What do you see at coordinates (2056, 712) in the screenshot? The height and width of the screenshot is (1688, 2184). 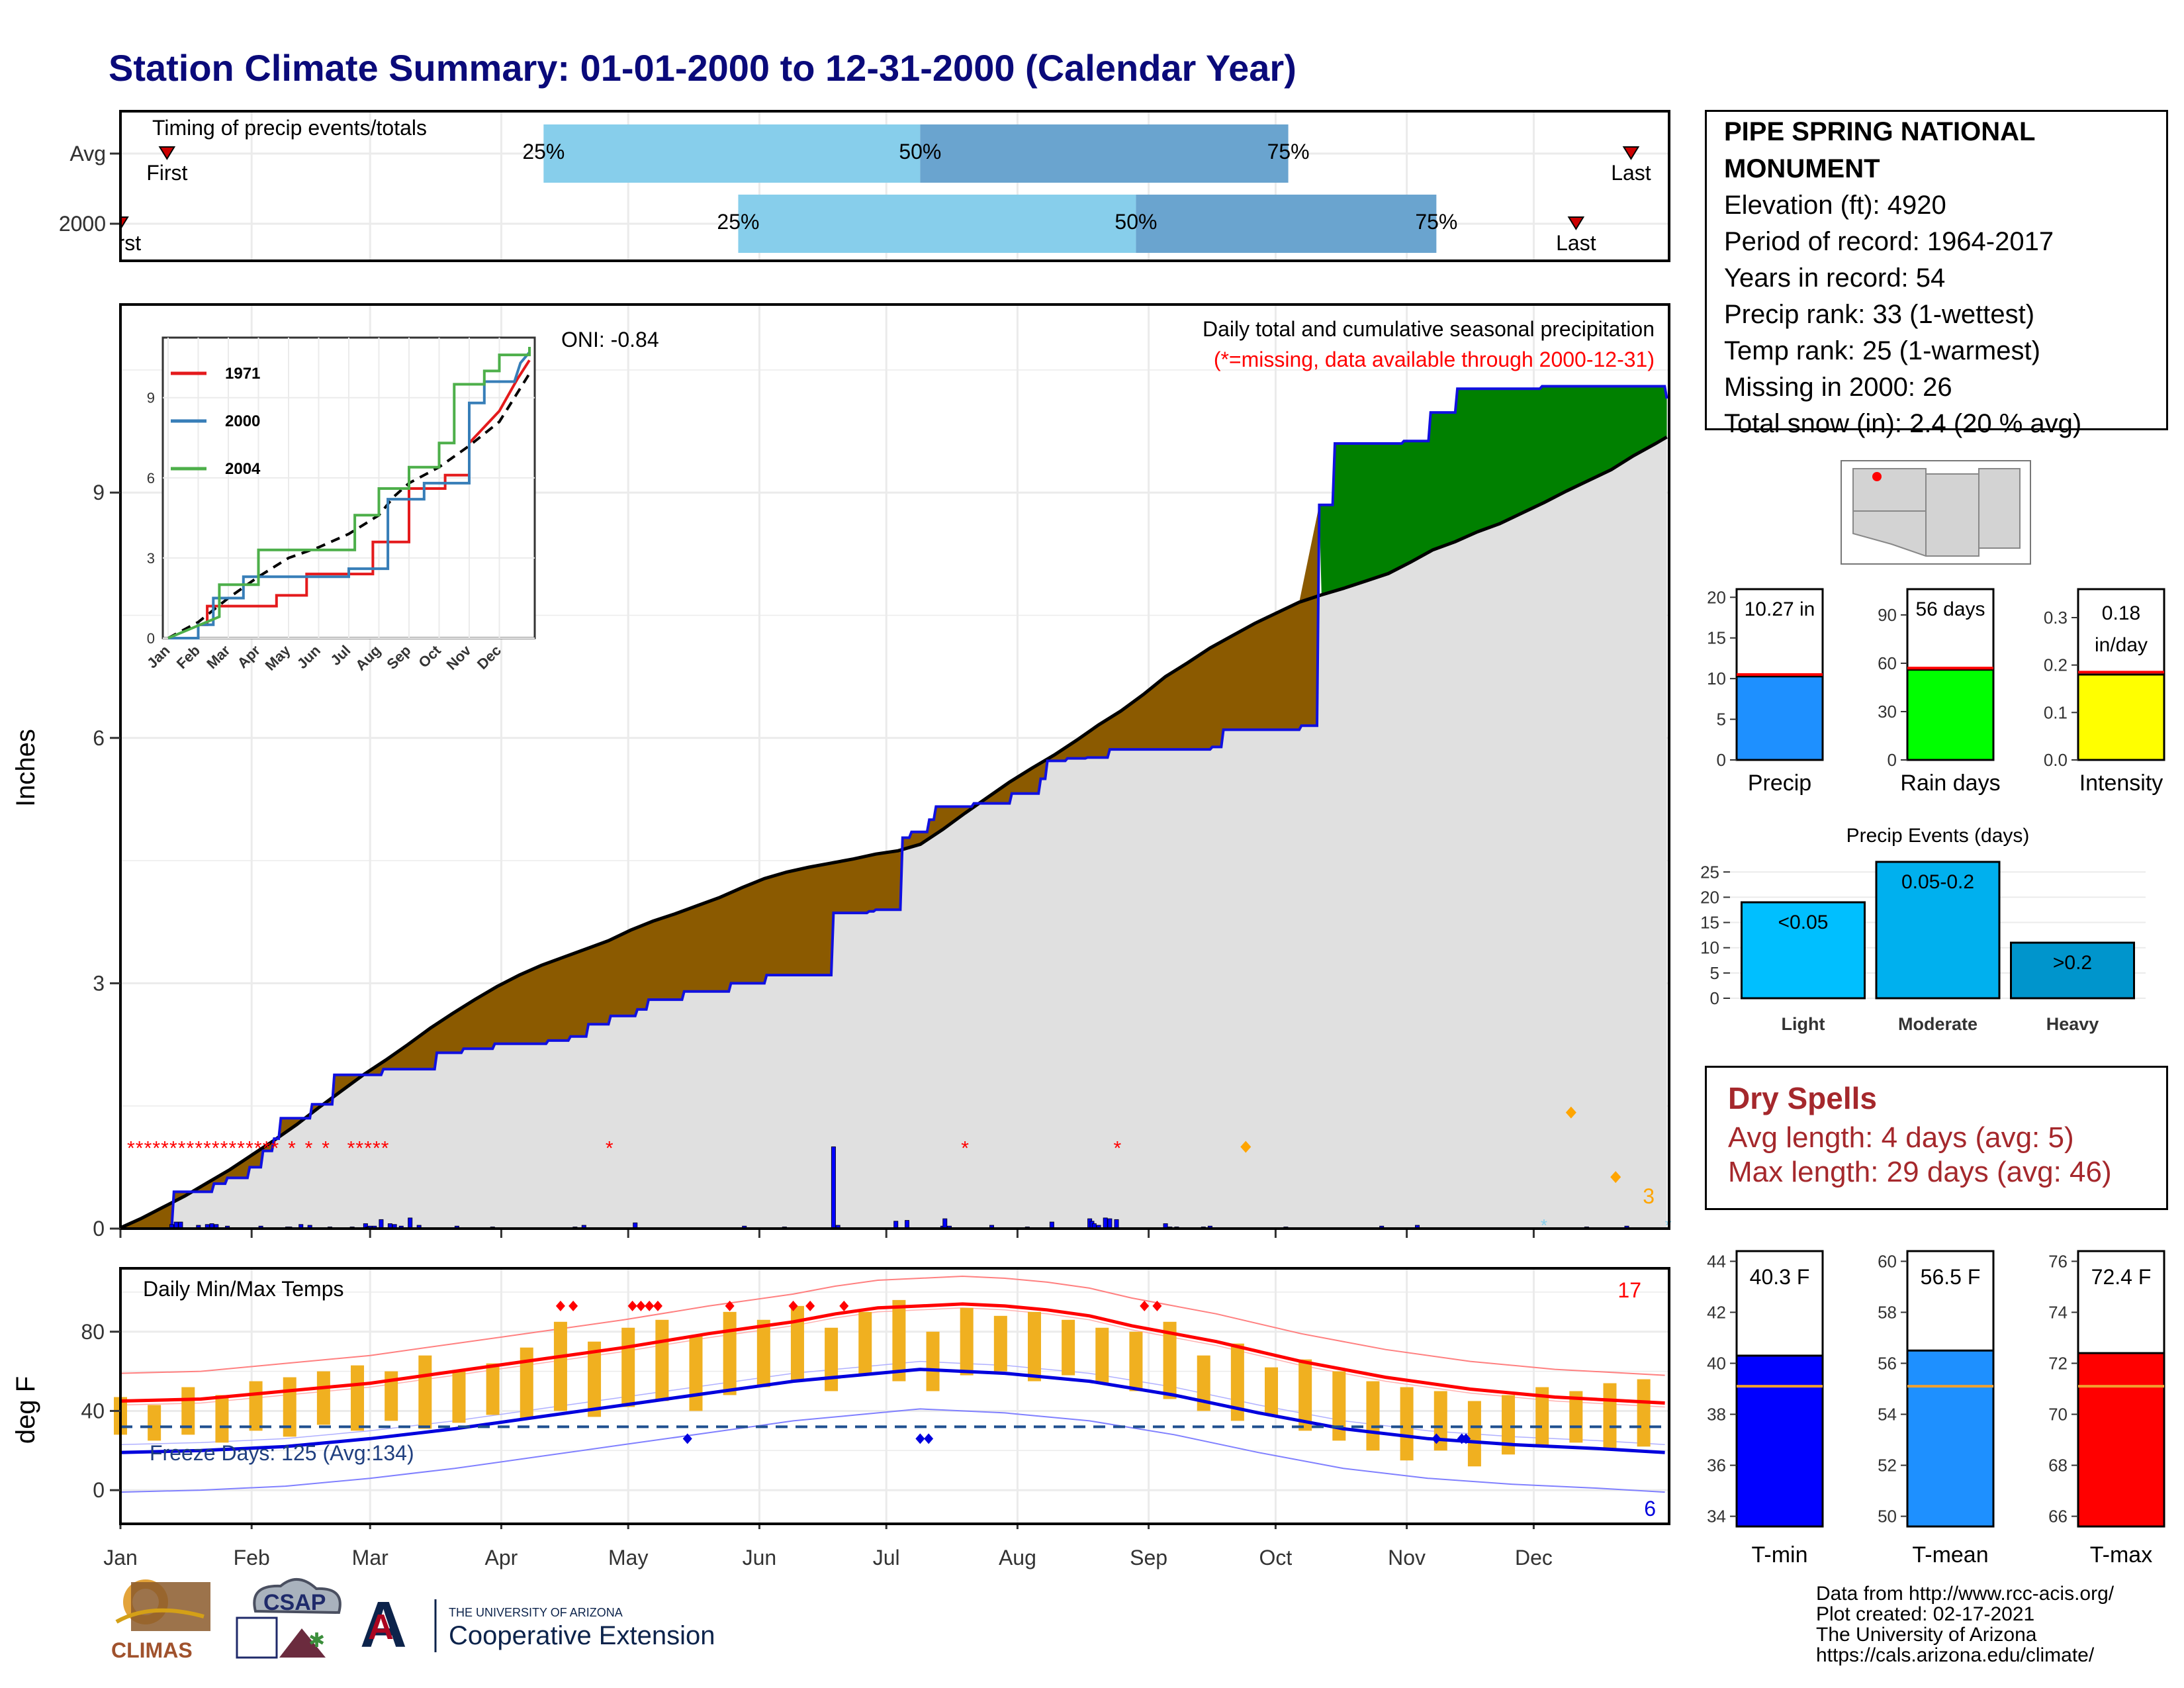 I see `precip-summary-tick-label: 0.1` at bounding box center [2056, 712].